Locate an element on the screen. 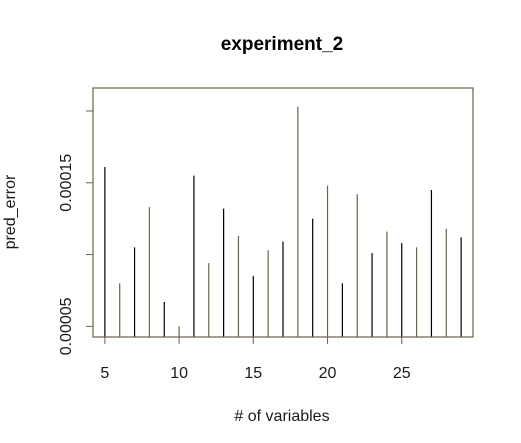 The image size is (521, 443). y-axis-label: pred_error is located at coordinates (10, 211).